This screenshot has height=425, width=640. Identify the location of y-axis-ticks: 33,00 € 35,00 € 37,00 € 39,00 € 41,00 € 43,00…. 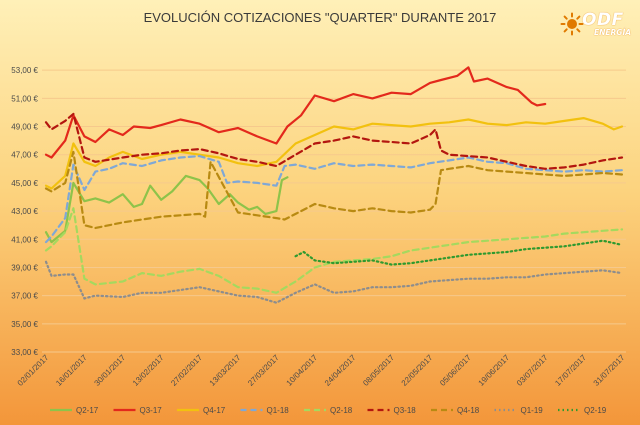
(24, 211).